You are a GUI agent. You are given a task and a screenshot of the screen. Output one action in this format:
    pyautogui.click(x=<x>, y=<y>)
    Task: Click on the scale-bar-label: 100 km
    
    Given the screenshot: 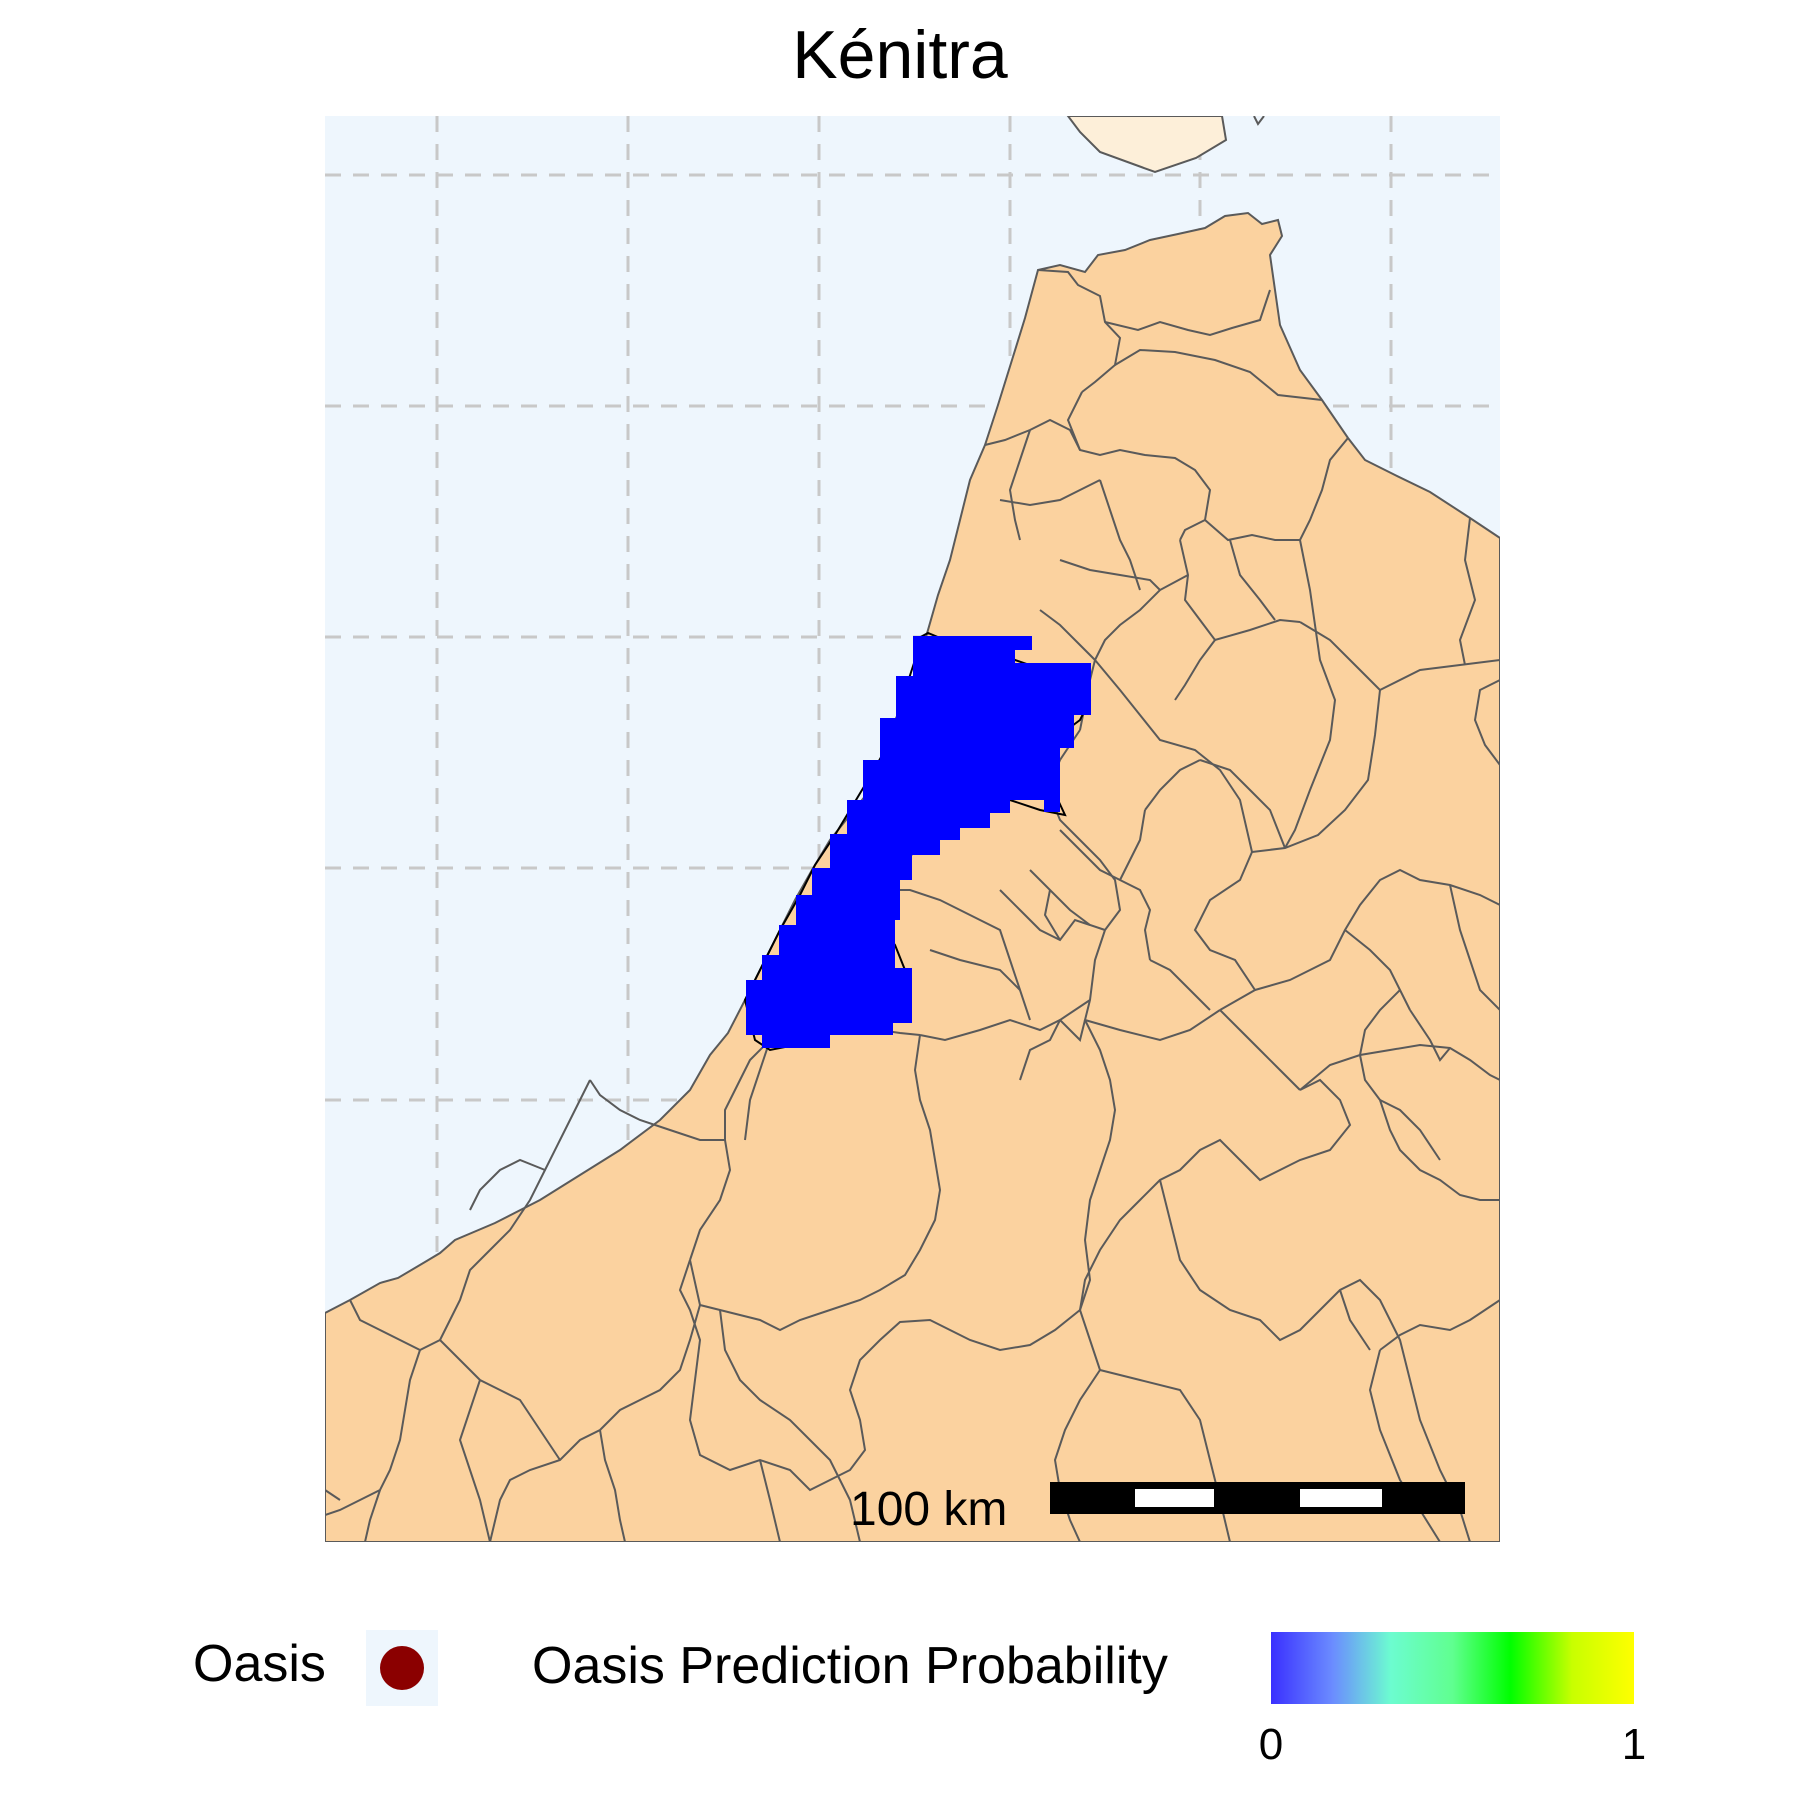 What is the action you would take?
    pyautogui.click(x=929, y=1509)
    